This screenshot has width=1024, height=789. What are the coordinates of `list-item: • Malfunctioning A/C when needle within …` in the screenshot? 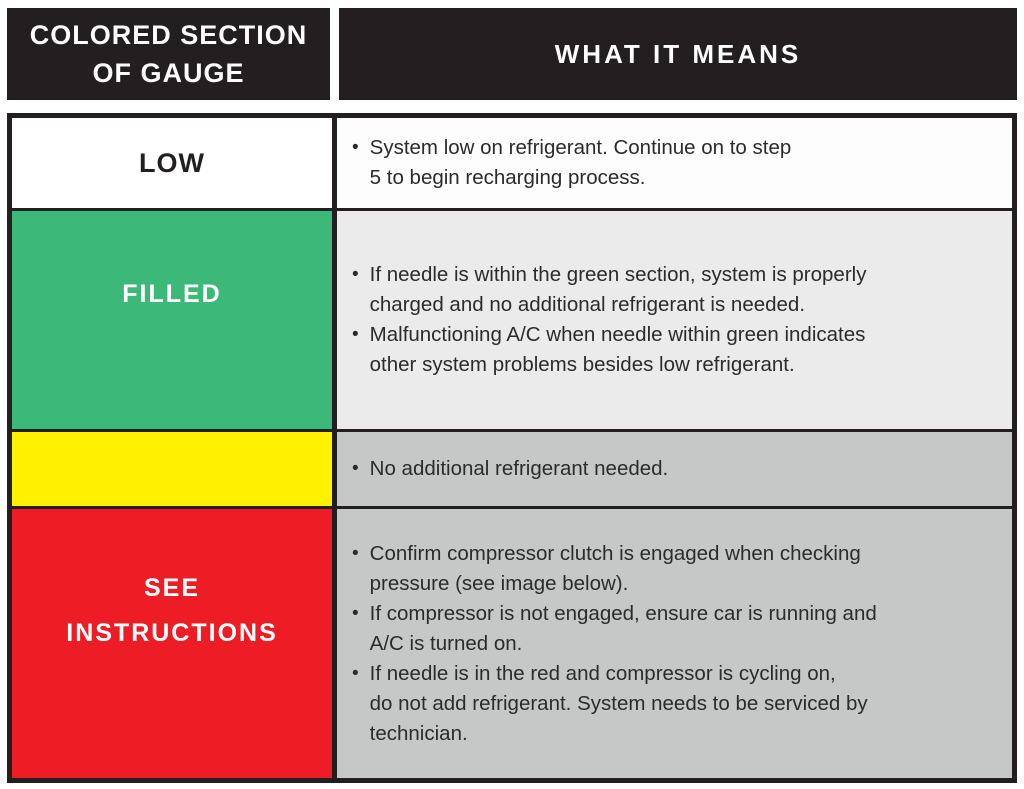 It's located at (672, 350).